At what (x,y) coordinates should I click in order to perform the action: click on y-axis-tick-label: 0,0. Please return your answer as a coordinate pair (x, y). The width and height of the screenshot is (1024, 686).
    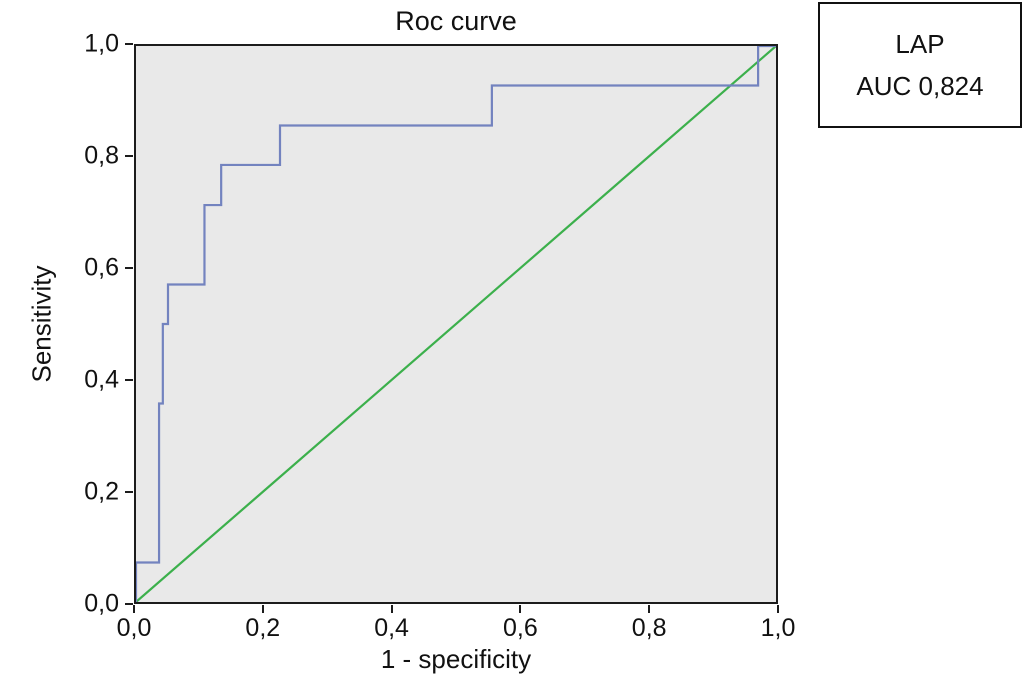
    Looking at the image, I should click on (101, 603).